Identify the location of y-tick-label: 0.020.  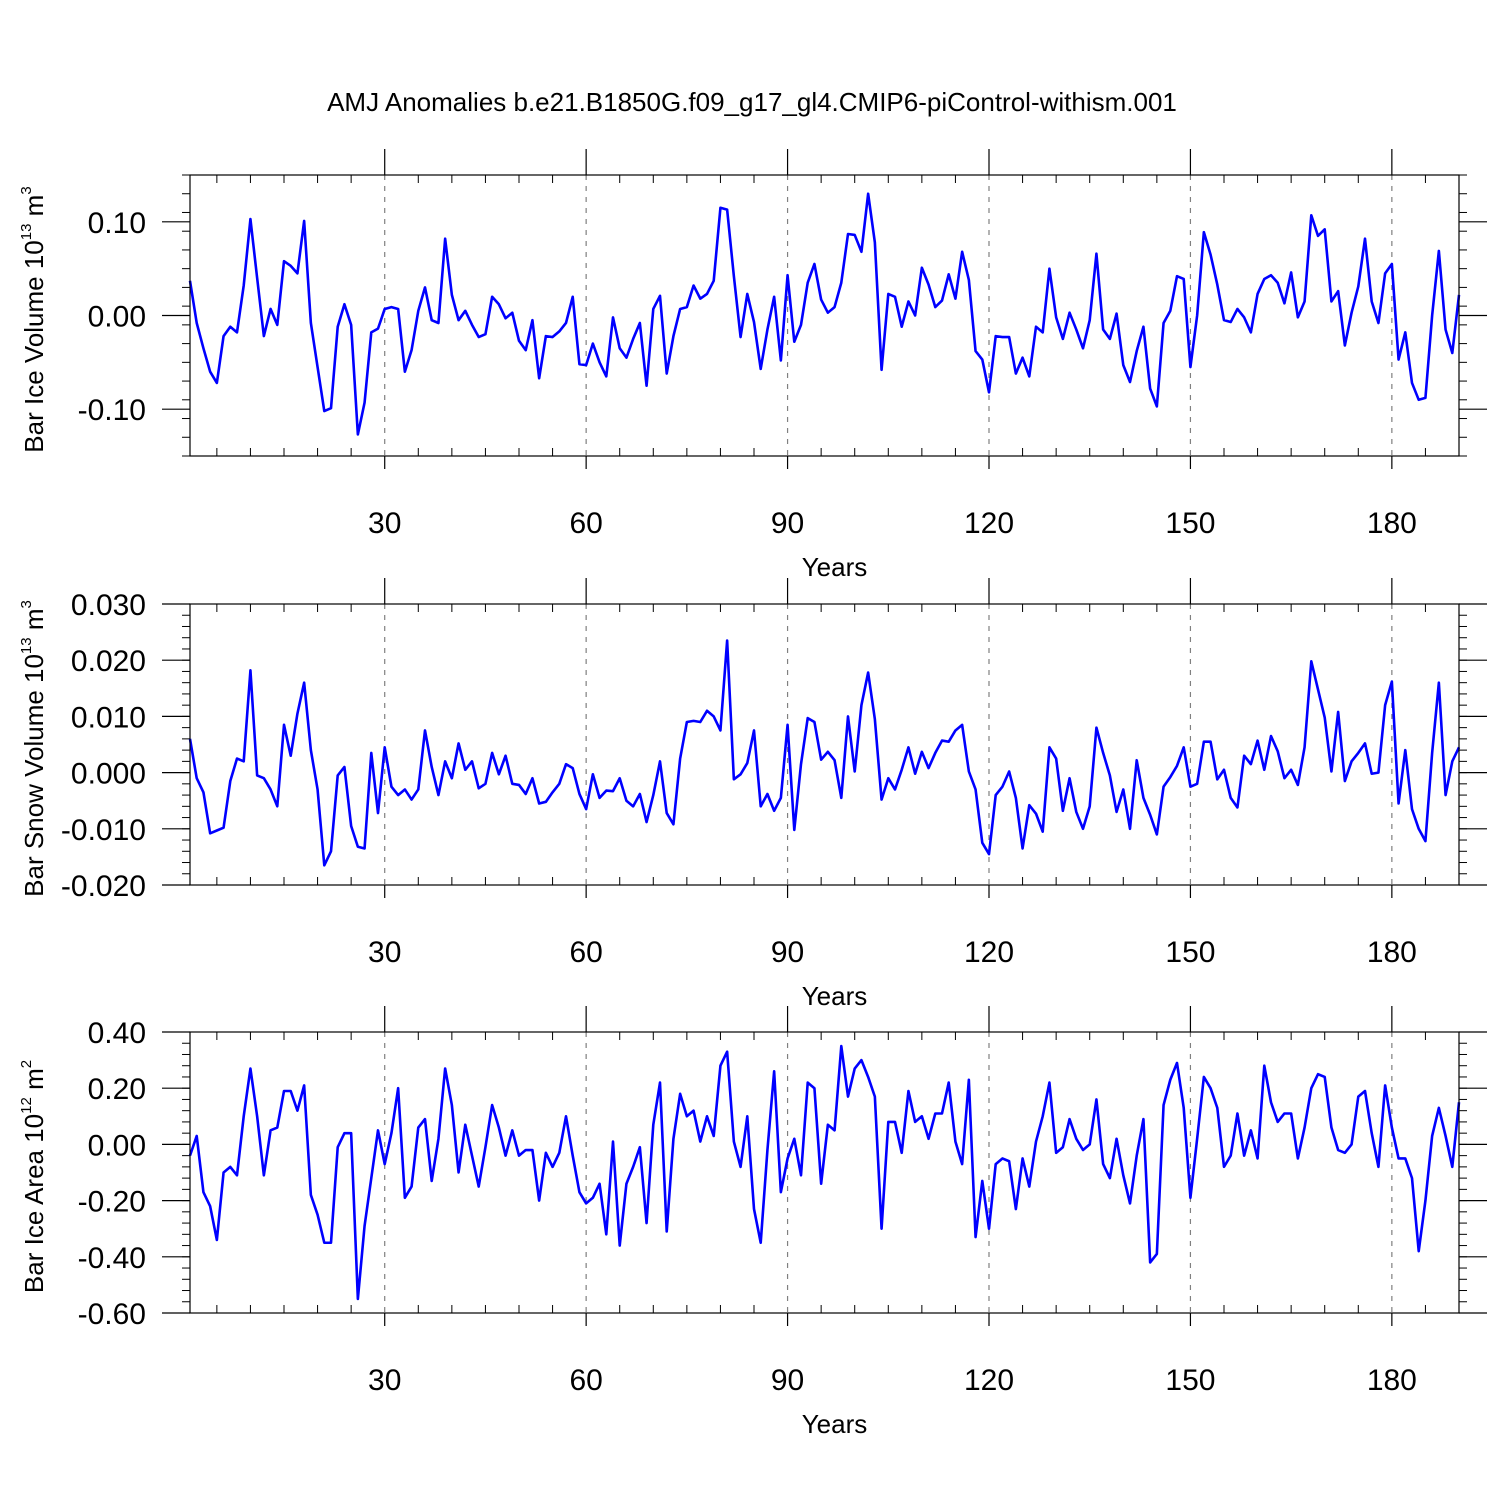
(108, 661).